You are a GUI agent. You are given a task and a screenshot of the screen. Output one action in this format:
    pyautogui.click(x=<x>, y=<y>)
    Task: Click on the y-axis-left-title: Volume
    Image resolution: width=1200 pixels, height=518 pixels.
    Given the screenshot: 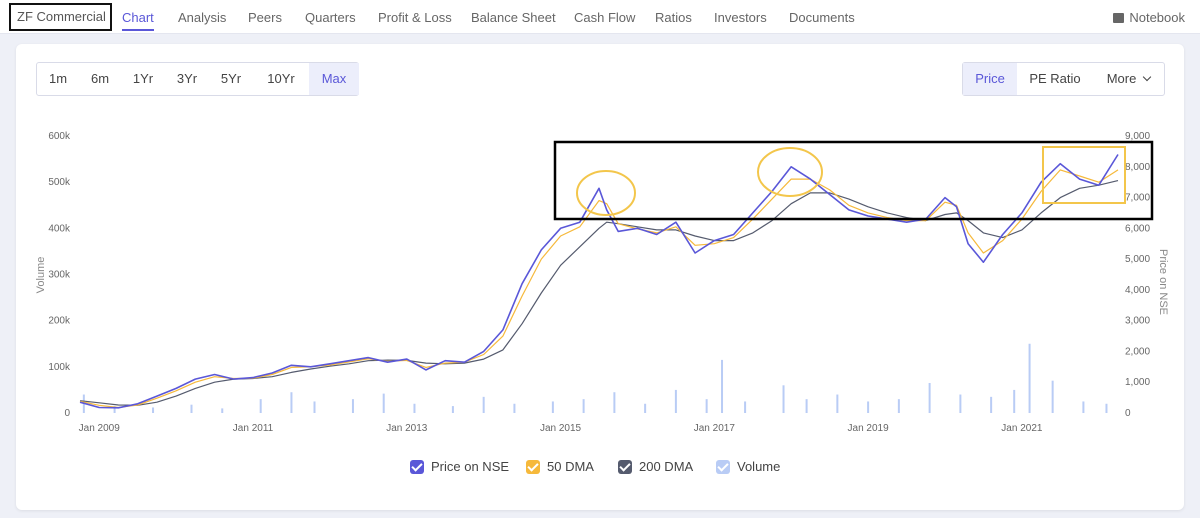 What is the action you would take?
    pyautogui.click(x=41, y=275)
    